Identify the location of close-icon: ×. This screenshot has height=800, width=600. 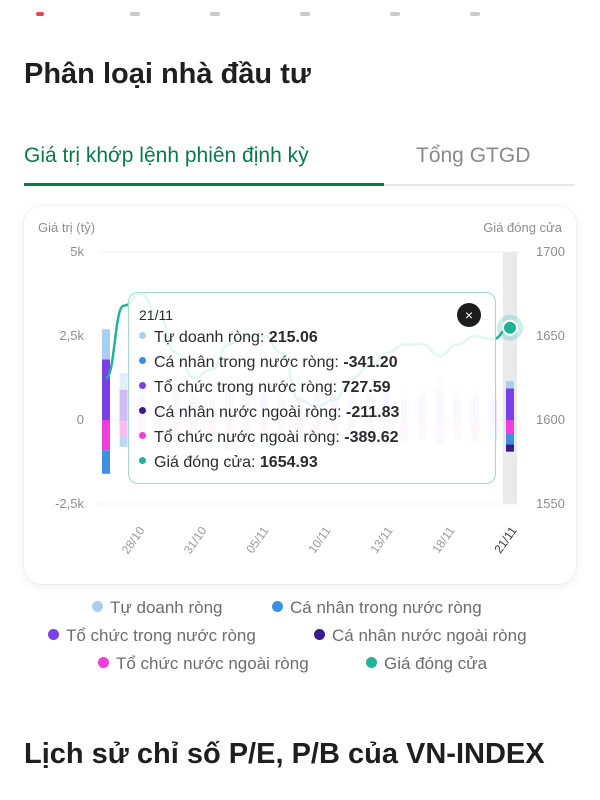
(469, 315).